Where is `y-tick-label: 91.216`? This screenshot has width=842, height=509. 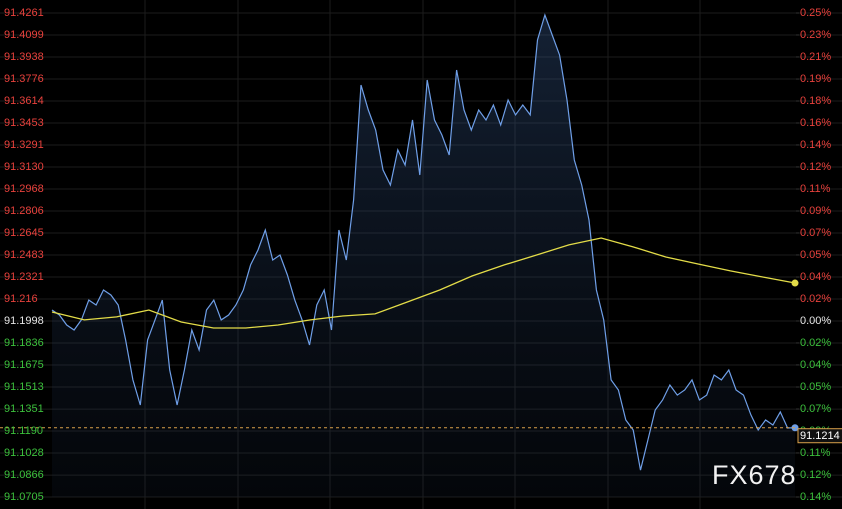 y-tick-label: 91.216 is located at coordinates (21, 299).